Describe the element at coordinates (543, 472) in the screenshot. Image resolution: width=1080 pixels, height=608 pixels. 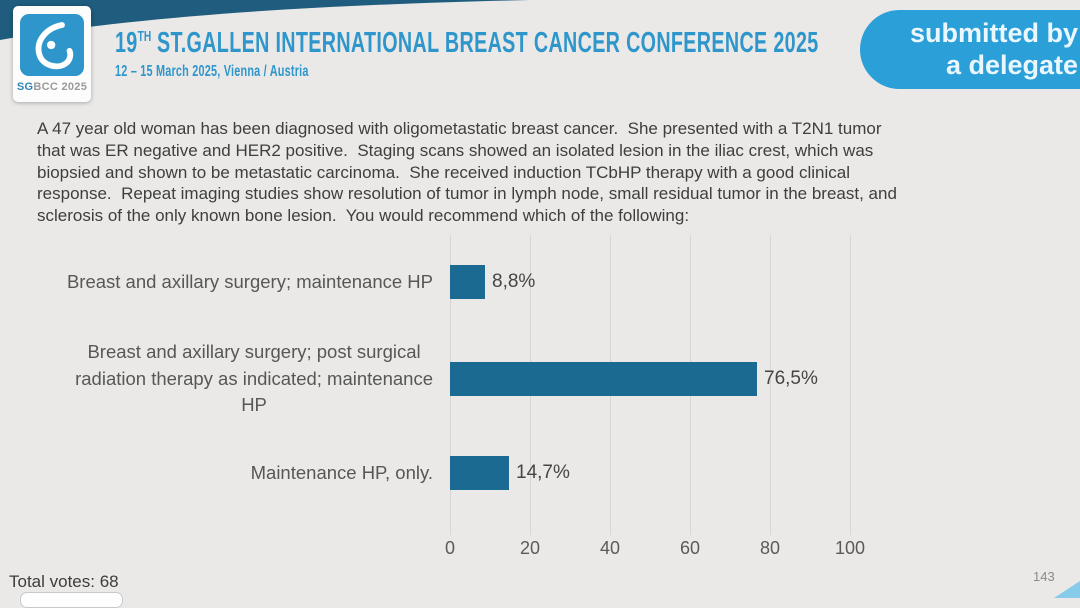
I see `value-label: 14,7%` at that location.